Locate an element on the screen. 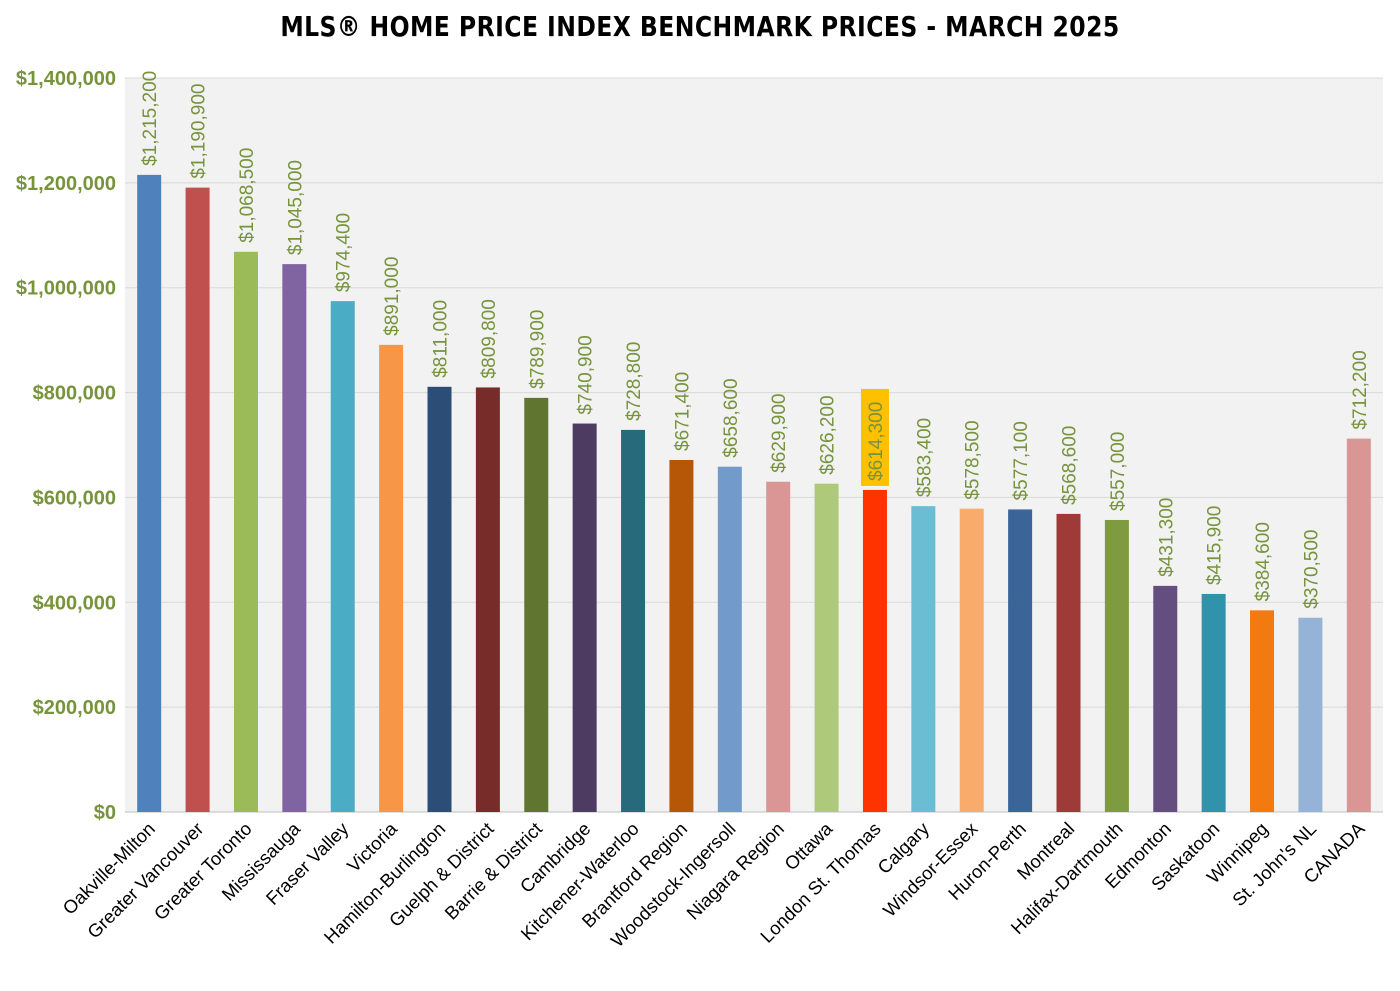 This screenshot has height=991, width=1400. data-label: $811,000 is located at coordinates (441, 339).